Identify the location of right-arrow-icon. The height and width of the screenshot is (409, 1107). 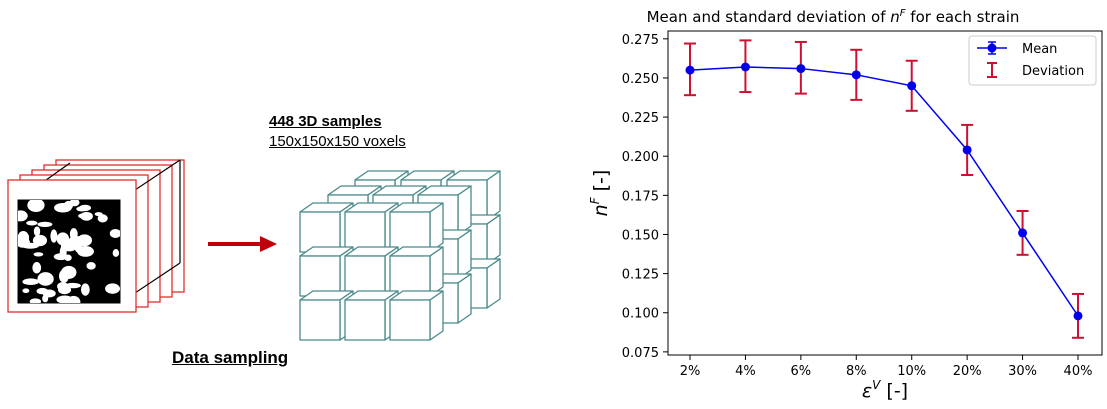
(242, 244).